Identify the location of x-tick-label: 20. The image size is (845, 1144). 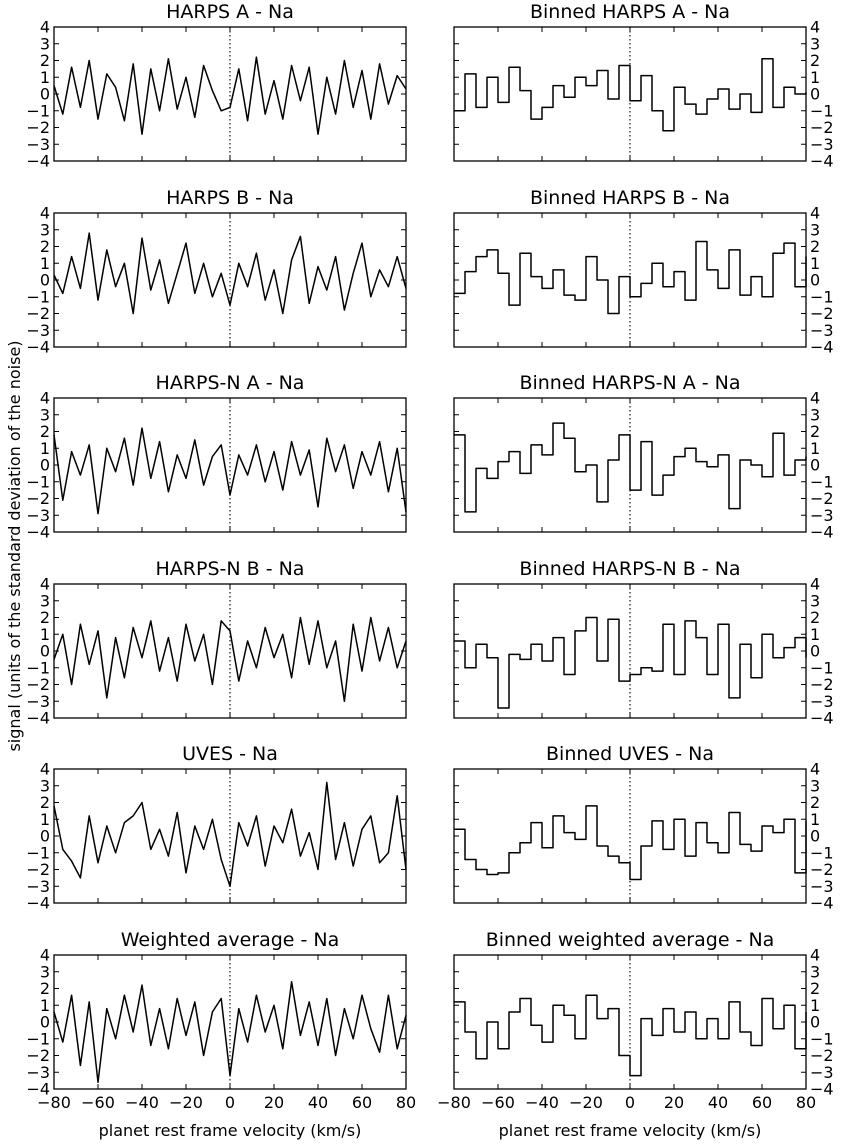
(274, 1102).